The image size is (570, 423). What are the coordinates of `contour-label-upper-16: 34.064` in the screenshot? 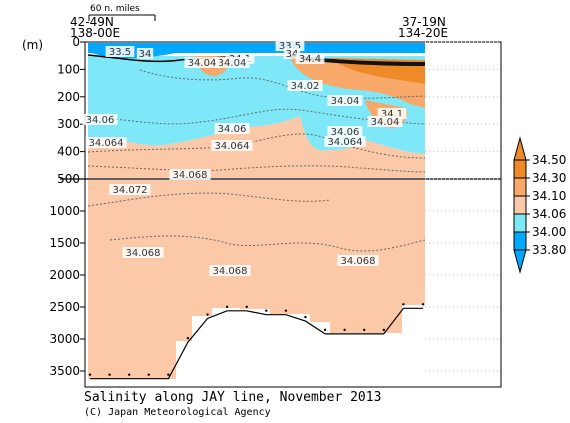 It's located at (232, 146).